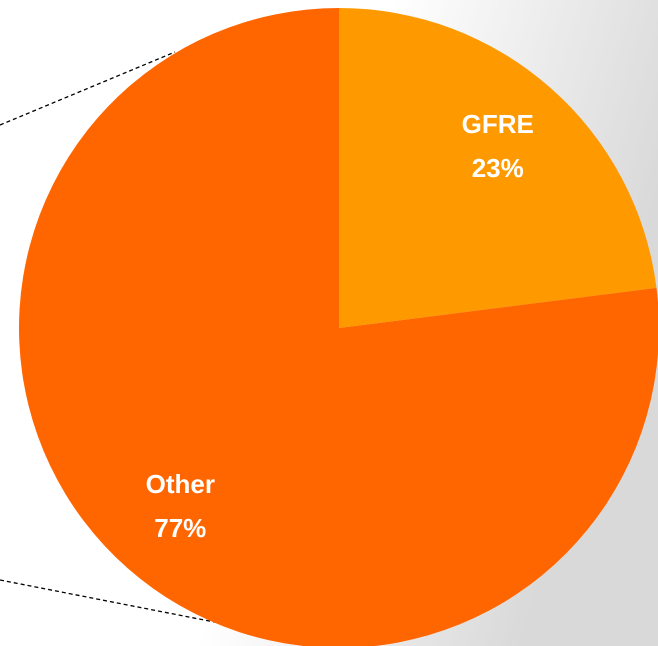 The image size is (658, 646). I want to click on slice-value-label: 77%, so click(180, 528).